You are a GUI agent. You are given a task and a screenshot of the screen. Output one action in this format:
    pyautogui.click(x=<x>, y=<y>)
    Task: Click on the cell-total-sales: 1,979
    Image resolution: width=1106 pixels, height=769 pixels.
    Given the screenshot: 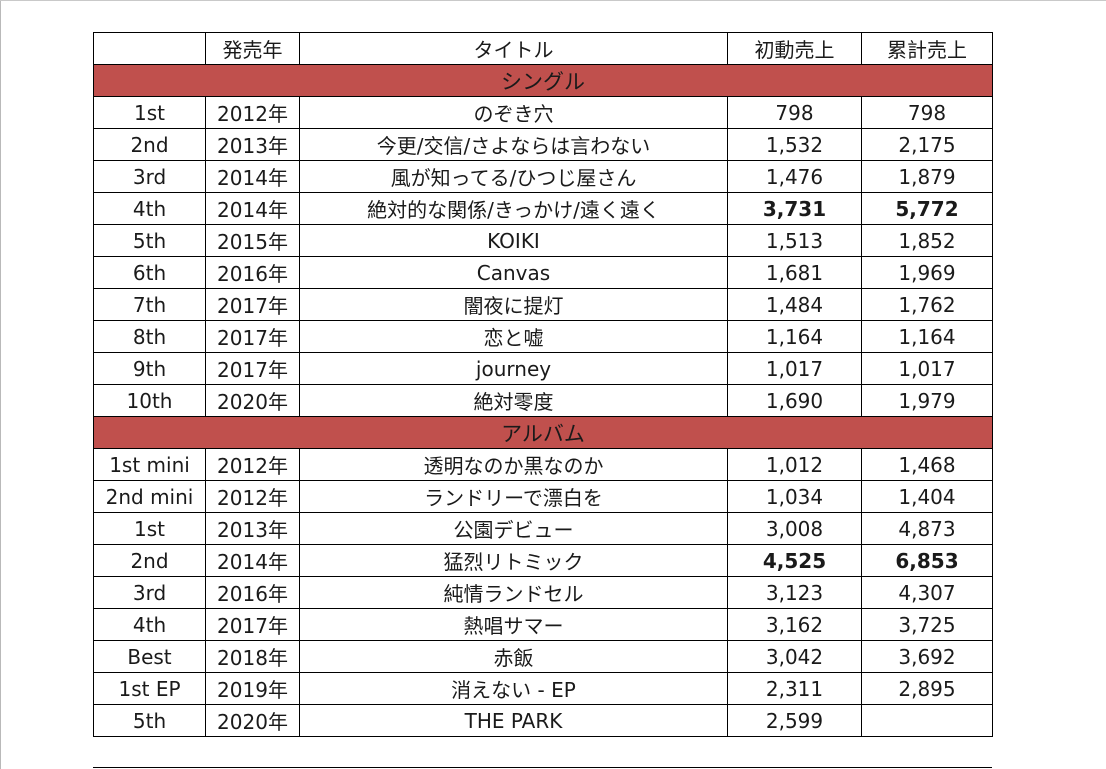 What is the action you would take?
    pyautogui.click(x=927, y=400)
    